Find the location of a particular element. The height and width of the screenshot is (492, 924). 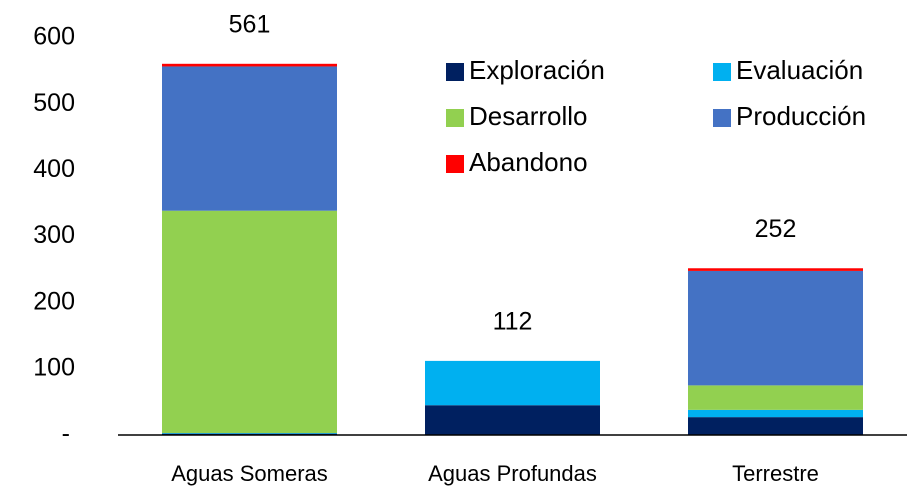

legend-label: Evaluación is located at coordinates (799, 70).